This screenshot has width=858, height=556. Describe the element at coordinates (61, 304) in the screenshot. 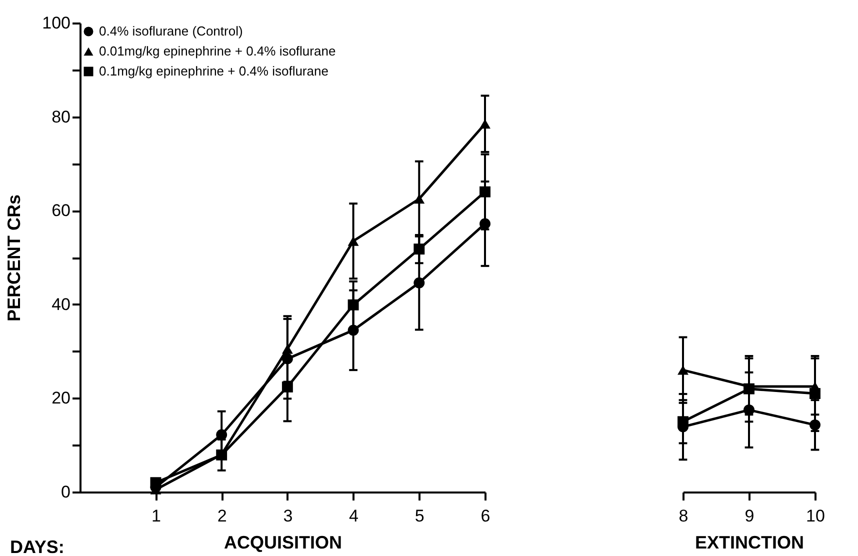

I see `y-tick-label: 40` at that location.